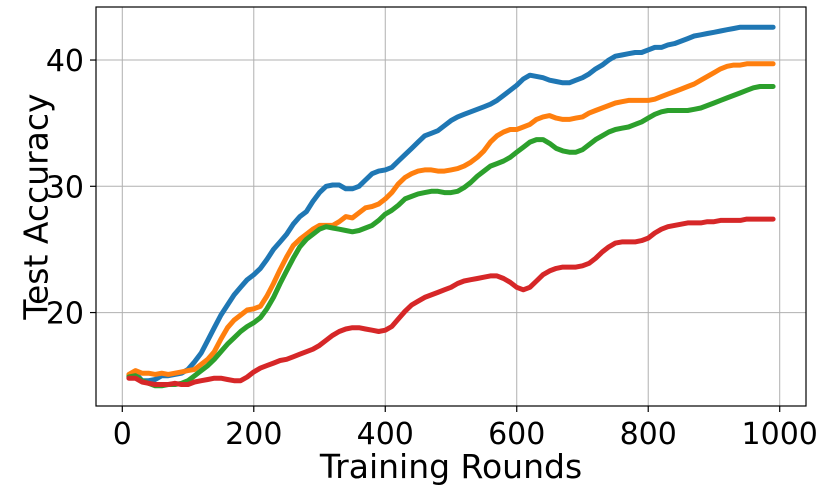 The image size is (830, 492). What do you see at coordinates (65, 314) in the screenshot?
I see `y-tick-label: 20` at bounding box center [65, 314].